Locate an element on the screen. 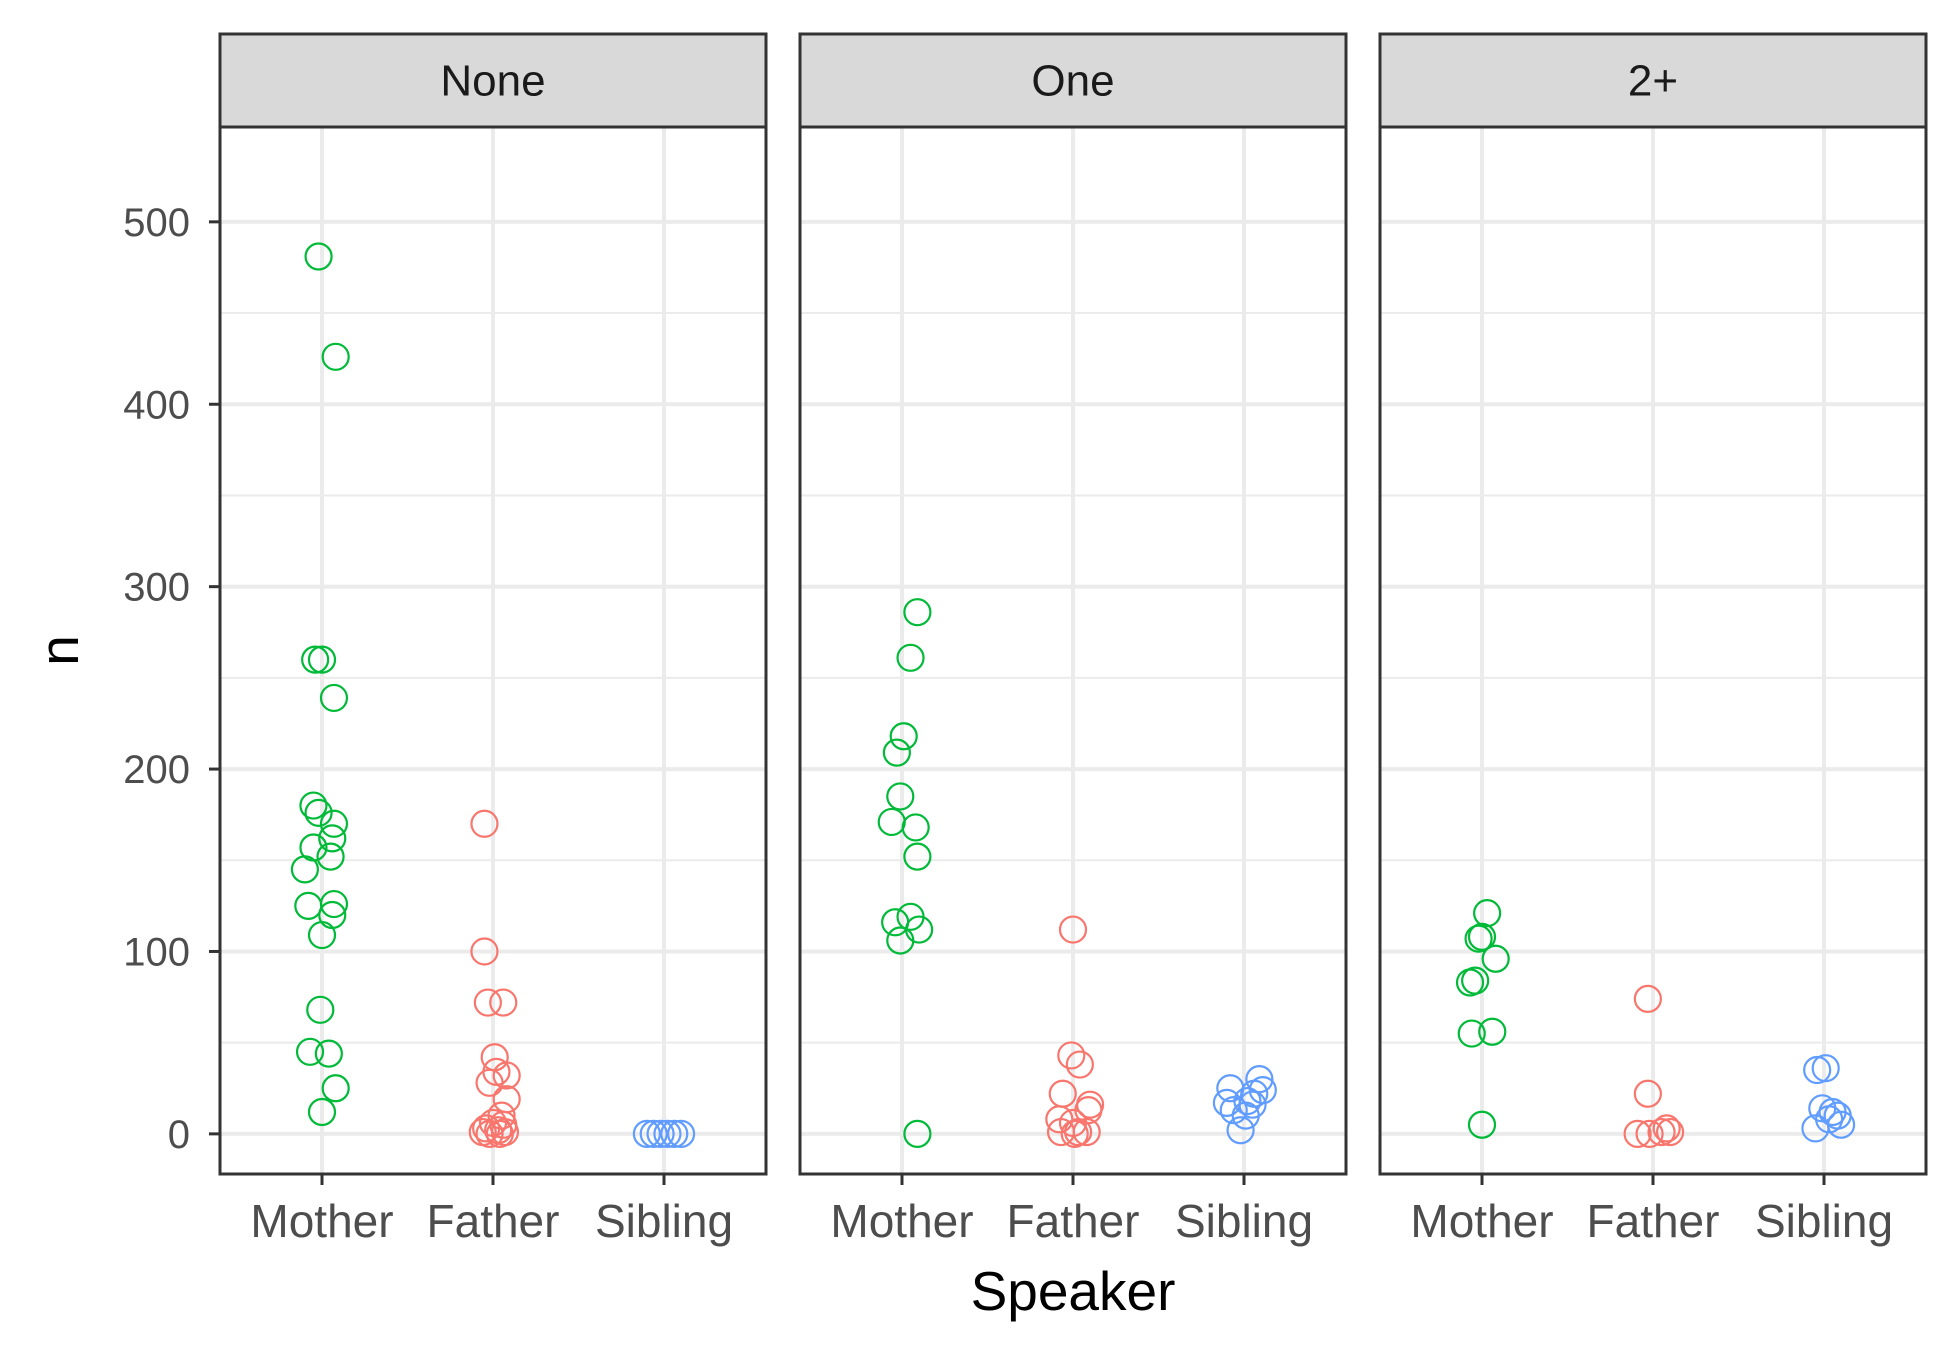 Image resolution: width=1950 pixels, height=1355 pixels. x-axis-title: Speaker is located at coordinates (1073, 1291).